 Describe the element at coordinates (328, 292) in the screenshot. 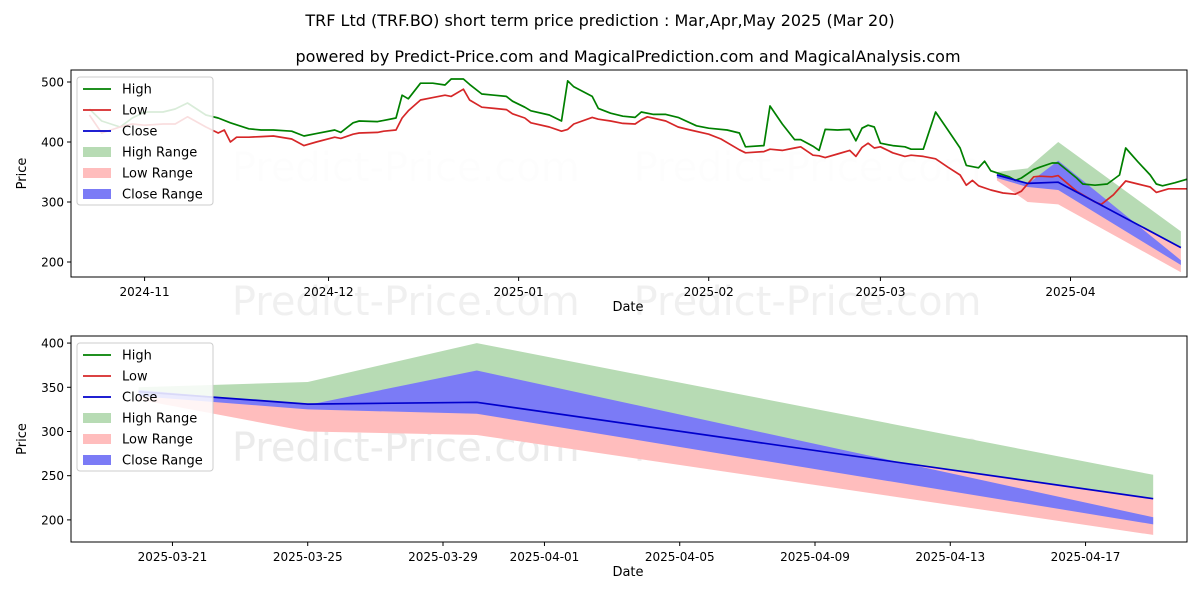

I see `x-tick-label: 2024-12` at that location.